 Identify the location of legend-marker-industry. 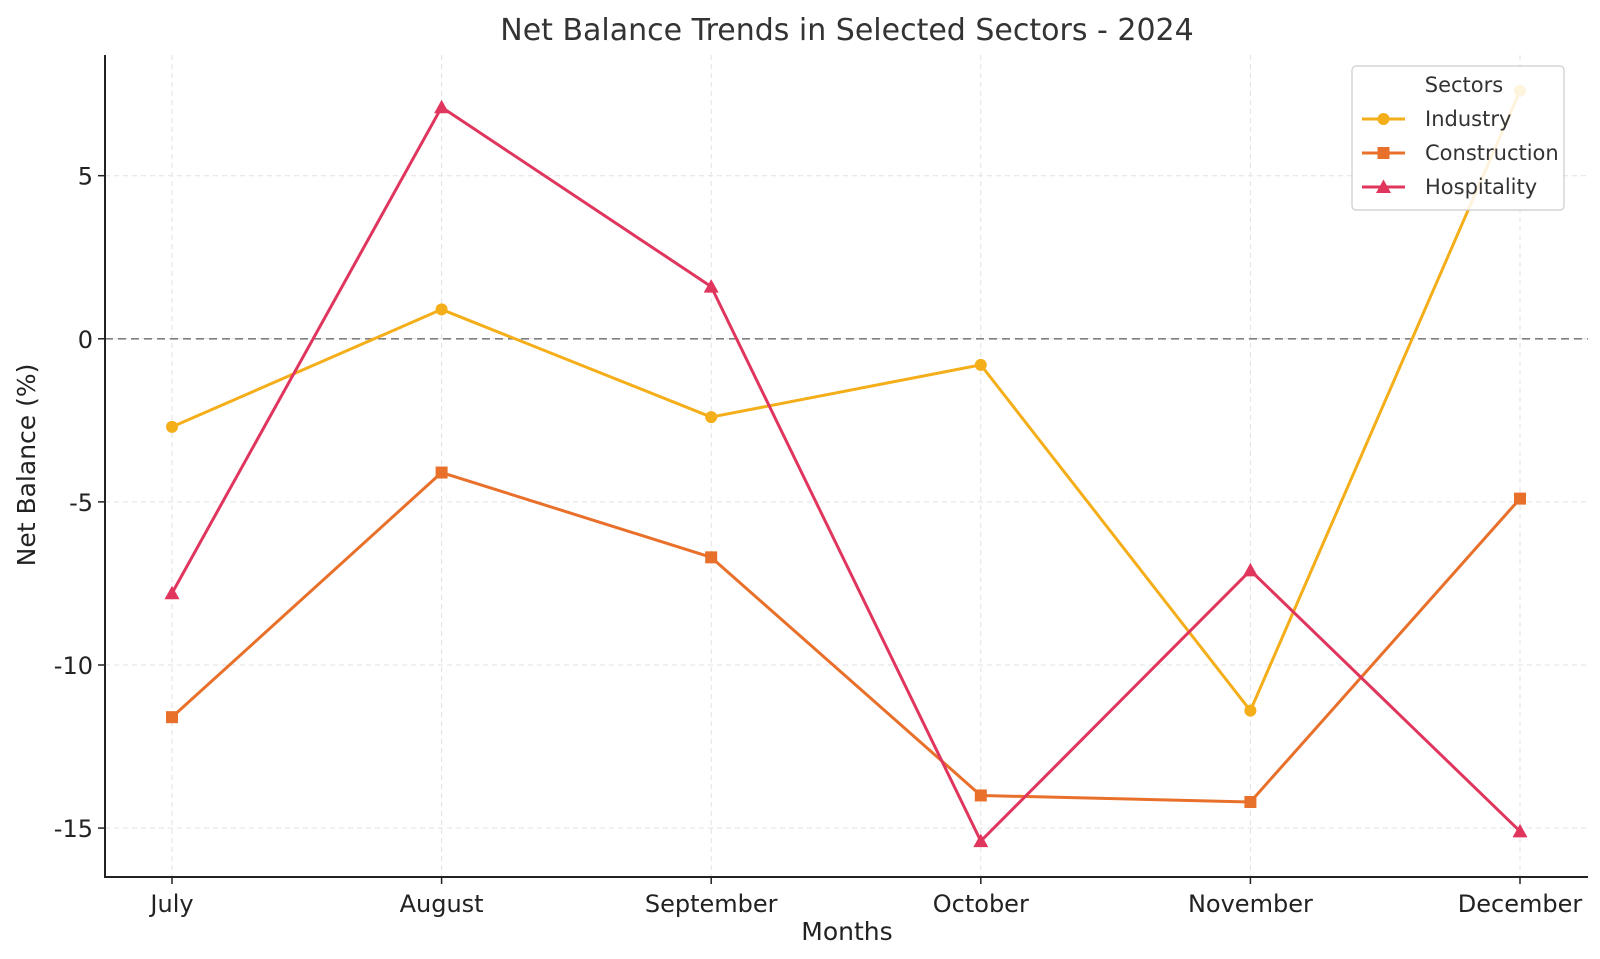
(1383, 119).